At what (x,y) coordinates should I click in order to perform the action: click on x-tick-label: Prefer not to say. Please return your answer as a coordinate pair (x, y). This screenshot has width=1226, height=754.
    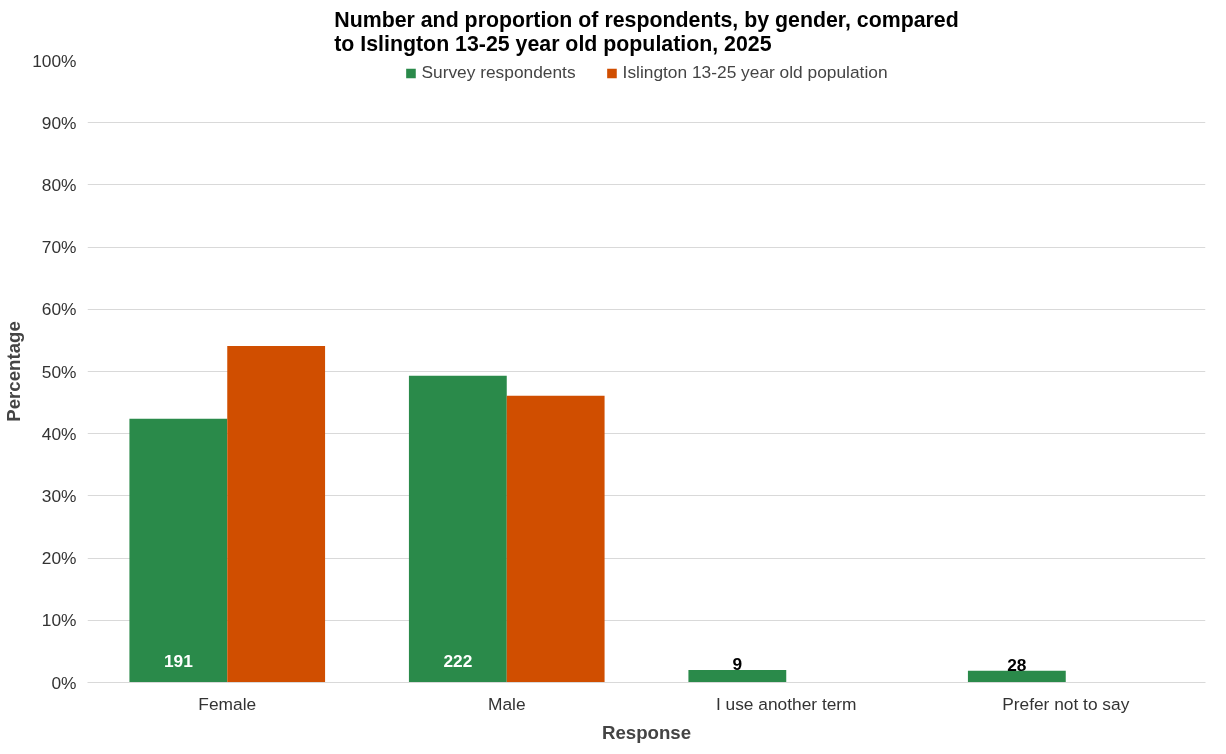
    Looking at the image, I should click on (1066, 703).